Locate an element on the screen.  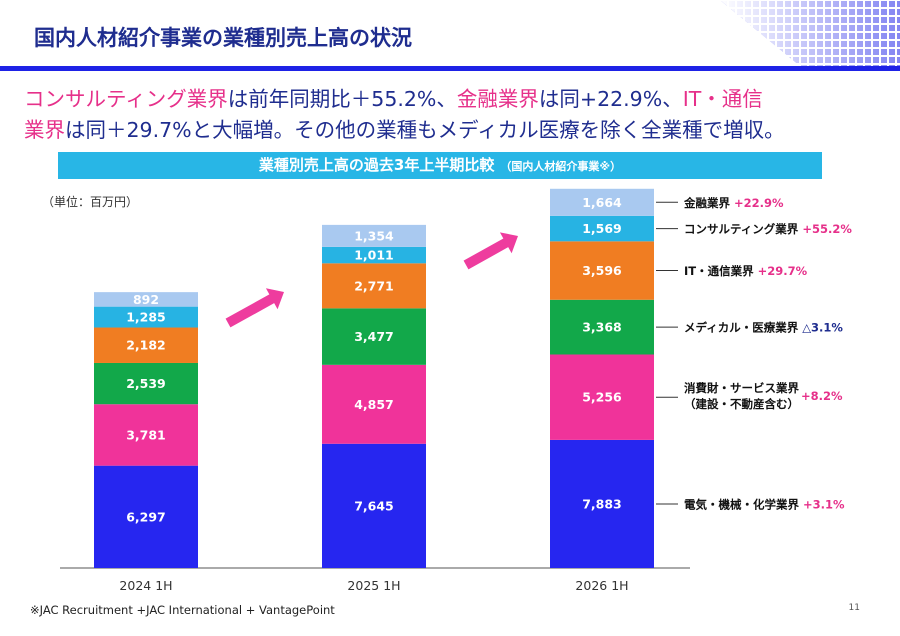
series-name: （建設・不動産含む） is located at coordinates (741, 404).